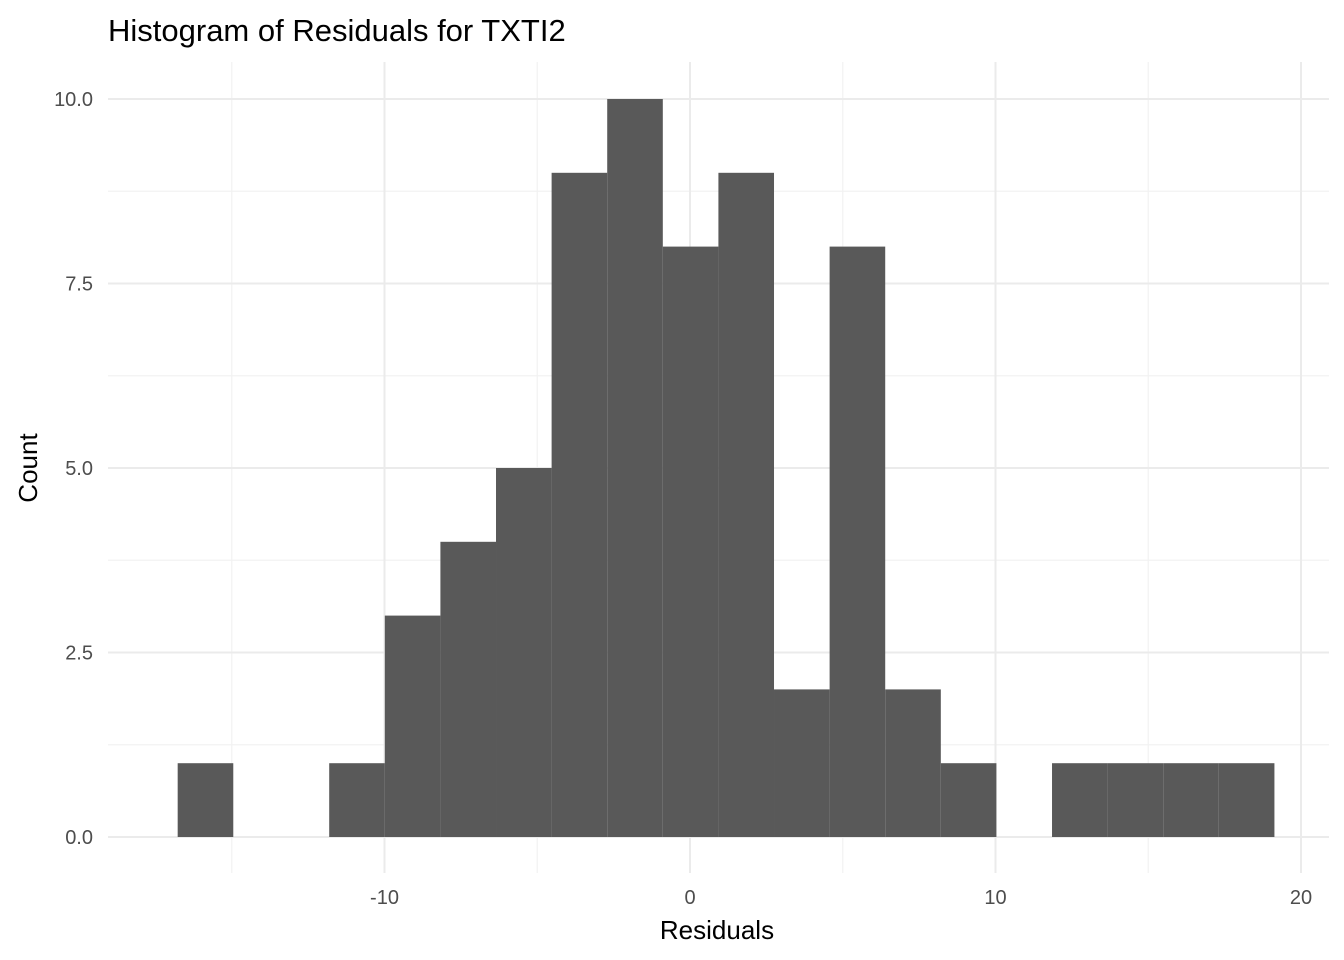  Describe the element at coordinates (28, 468) in the screenshot. I see `y-axis-title: Count` at that location.